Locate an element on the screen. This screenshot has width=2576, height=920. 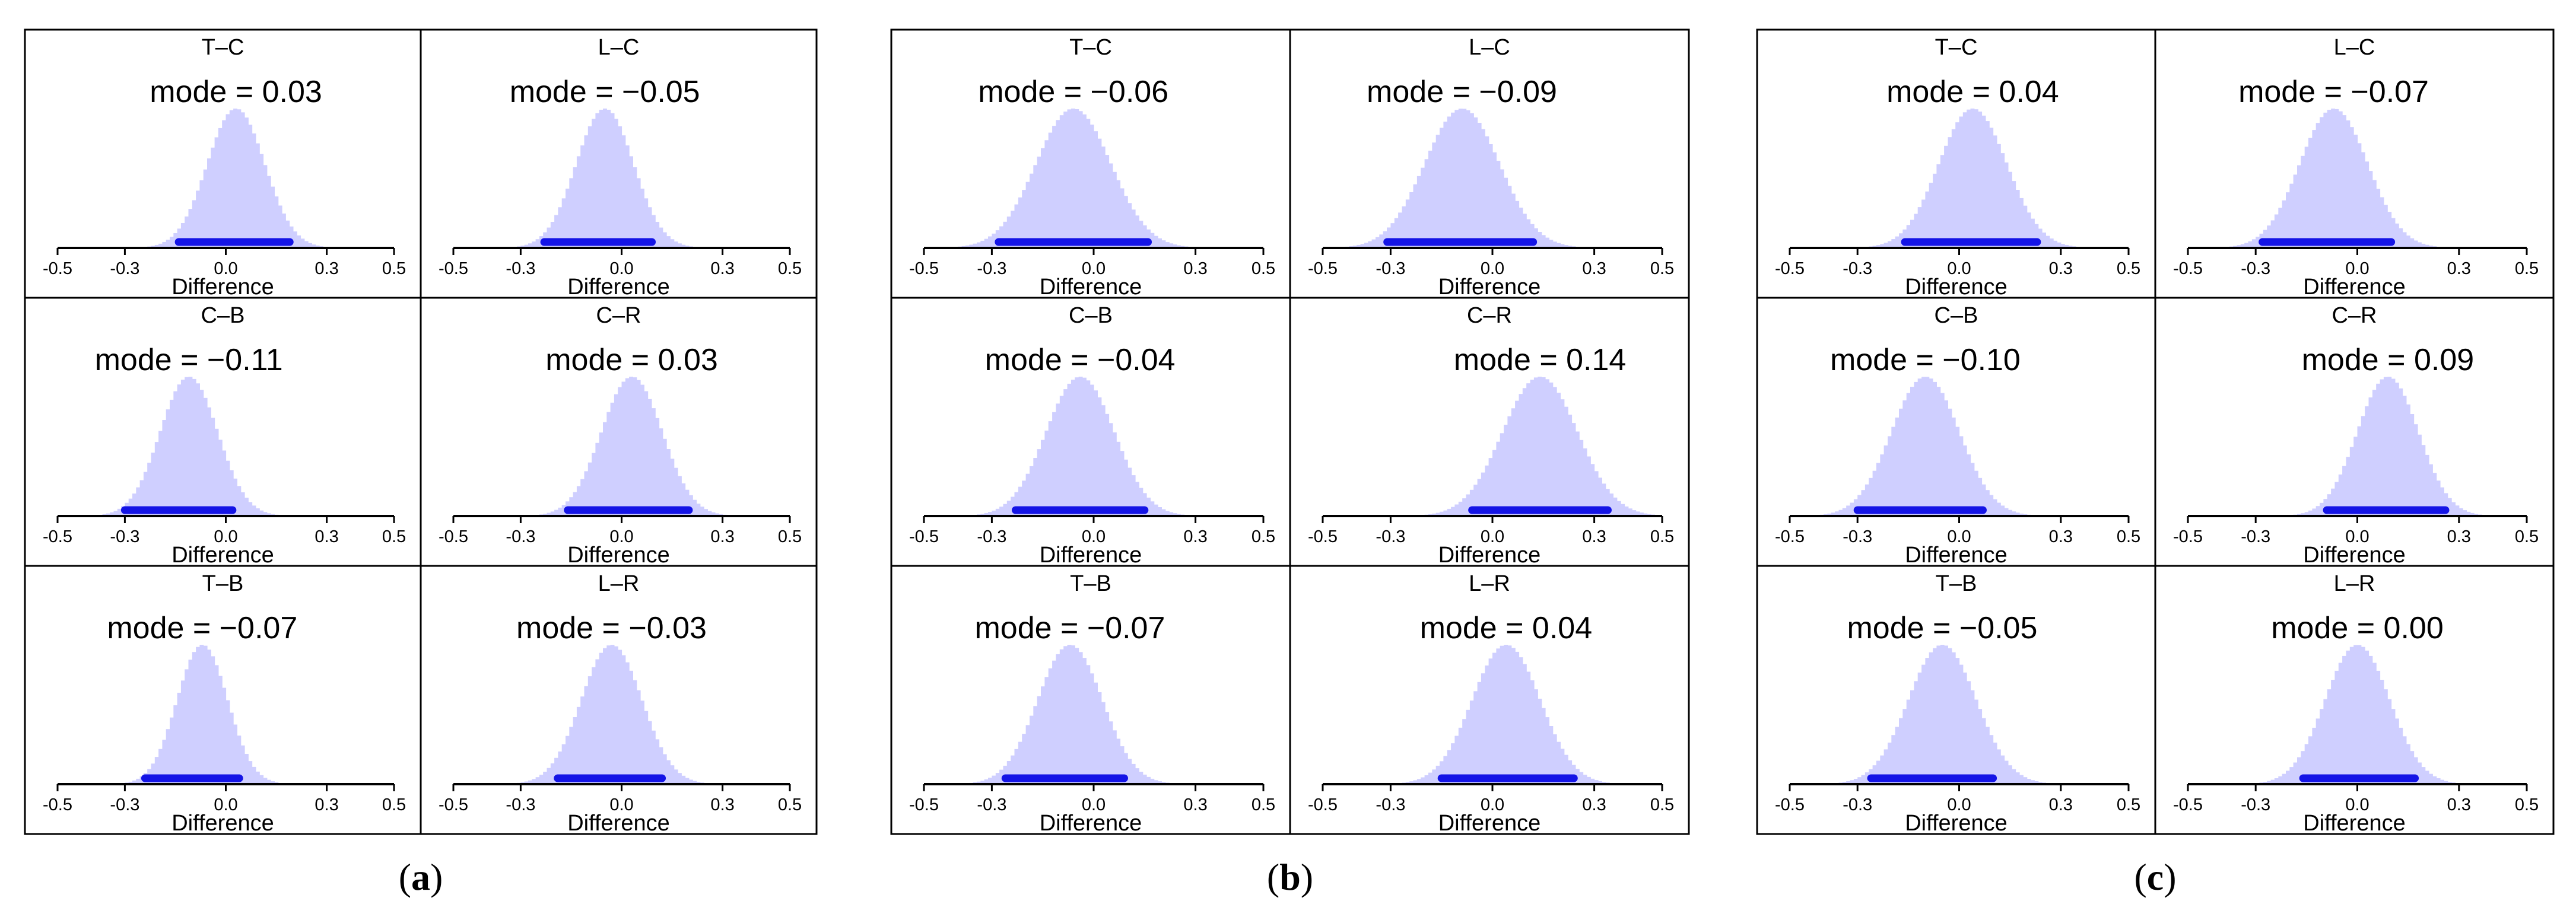
x-tick-label: -0.5 is located at coordinates (1323, 536).